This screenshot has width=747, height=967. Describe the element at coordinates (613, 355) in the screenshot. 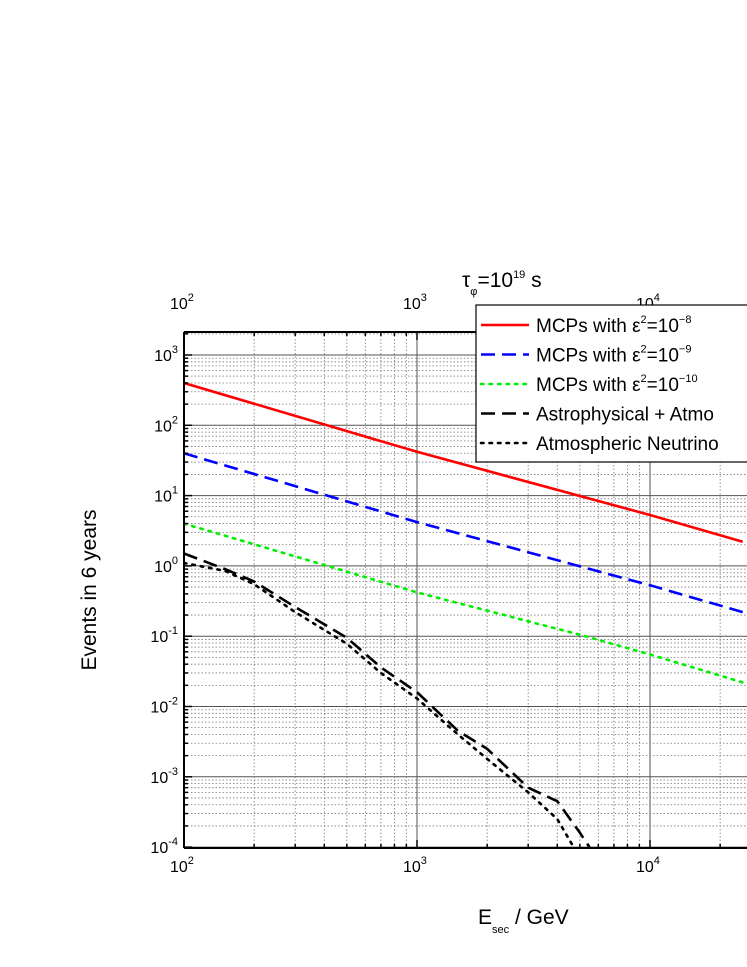

I see `legend-label-2: MCPs with ε2=10−9` at that location.